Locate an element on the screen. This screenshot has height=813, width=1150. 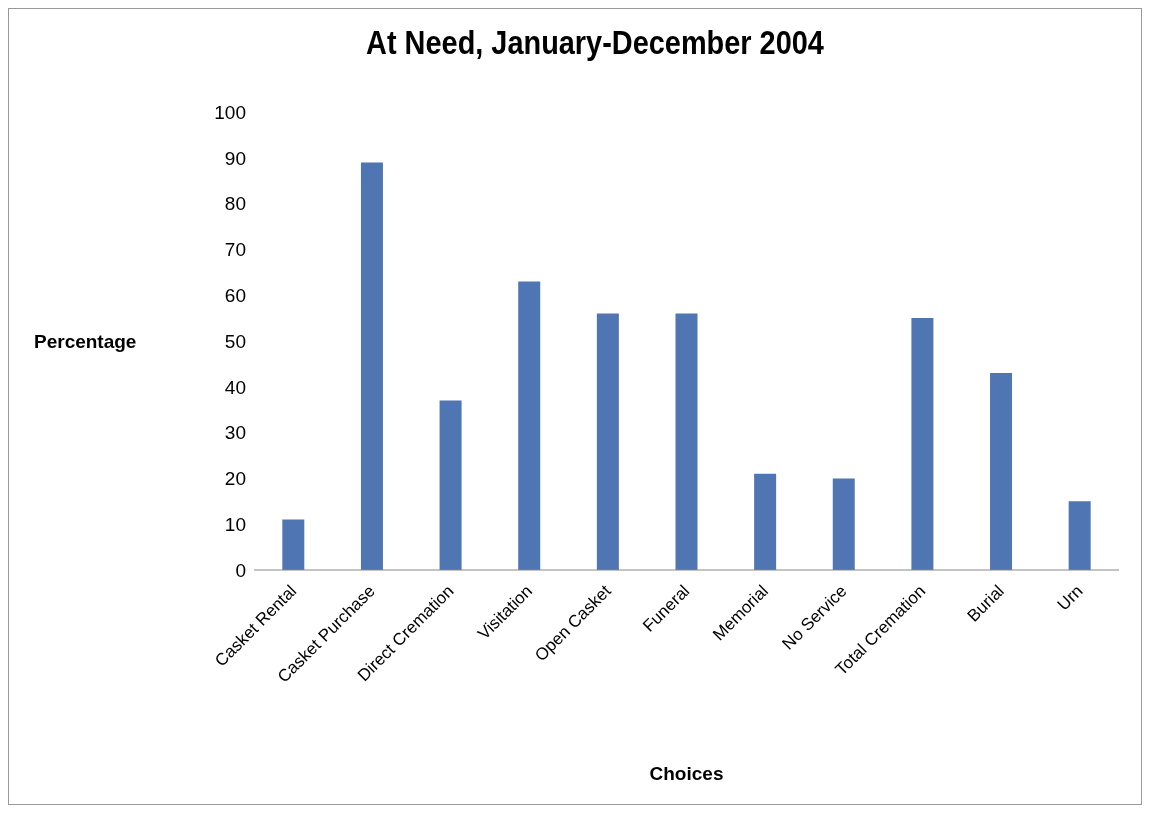
y-tick-label: 90 is located at coordinates (235, 158).